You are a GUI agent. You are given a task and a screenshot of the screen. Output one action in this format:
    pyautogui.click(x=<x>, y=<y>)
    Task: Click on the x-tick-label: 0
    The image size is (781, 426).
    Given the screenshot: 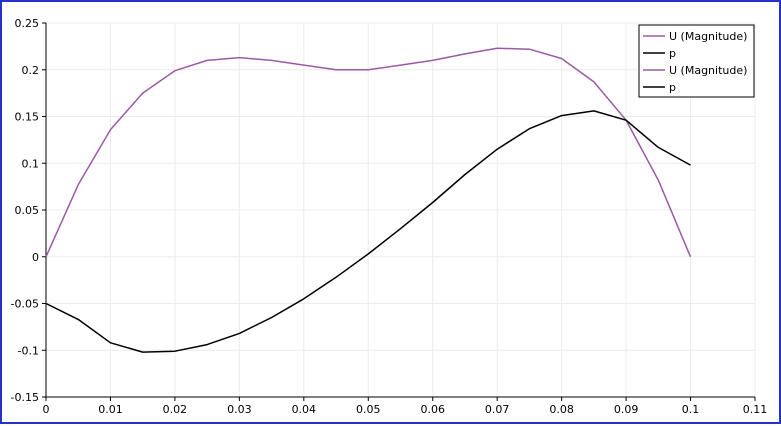 What is the action you would take?
    pyautogui.click(x=46, y=409)
    